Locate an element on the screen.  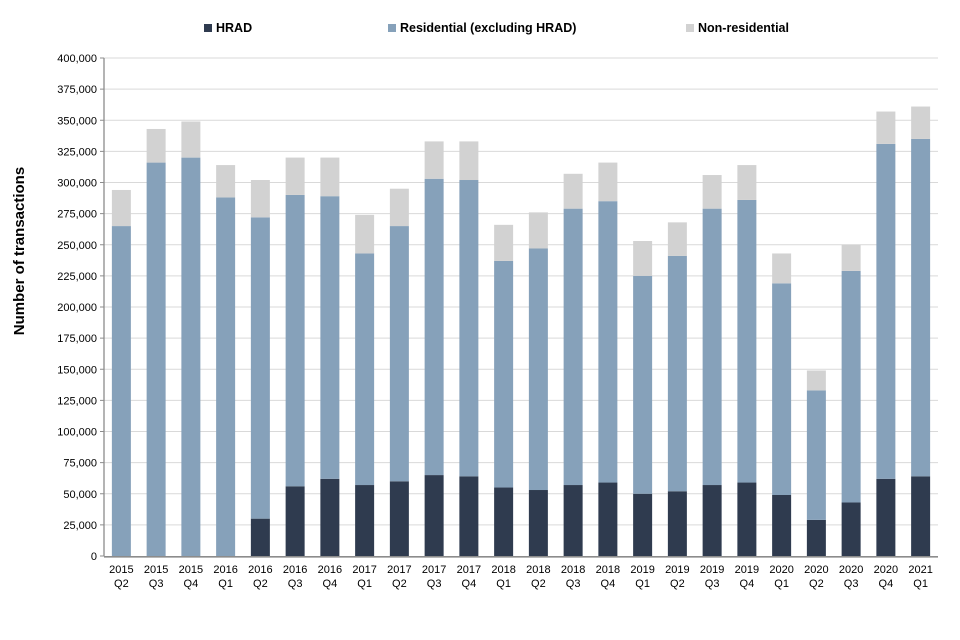
bar-segment-residential-excluding-hrad-2015-q4 is located at coordinates (191, 356).